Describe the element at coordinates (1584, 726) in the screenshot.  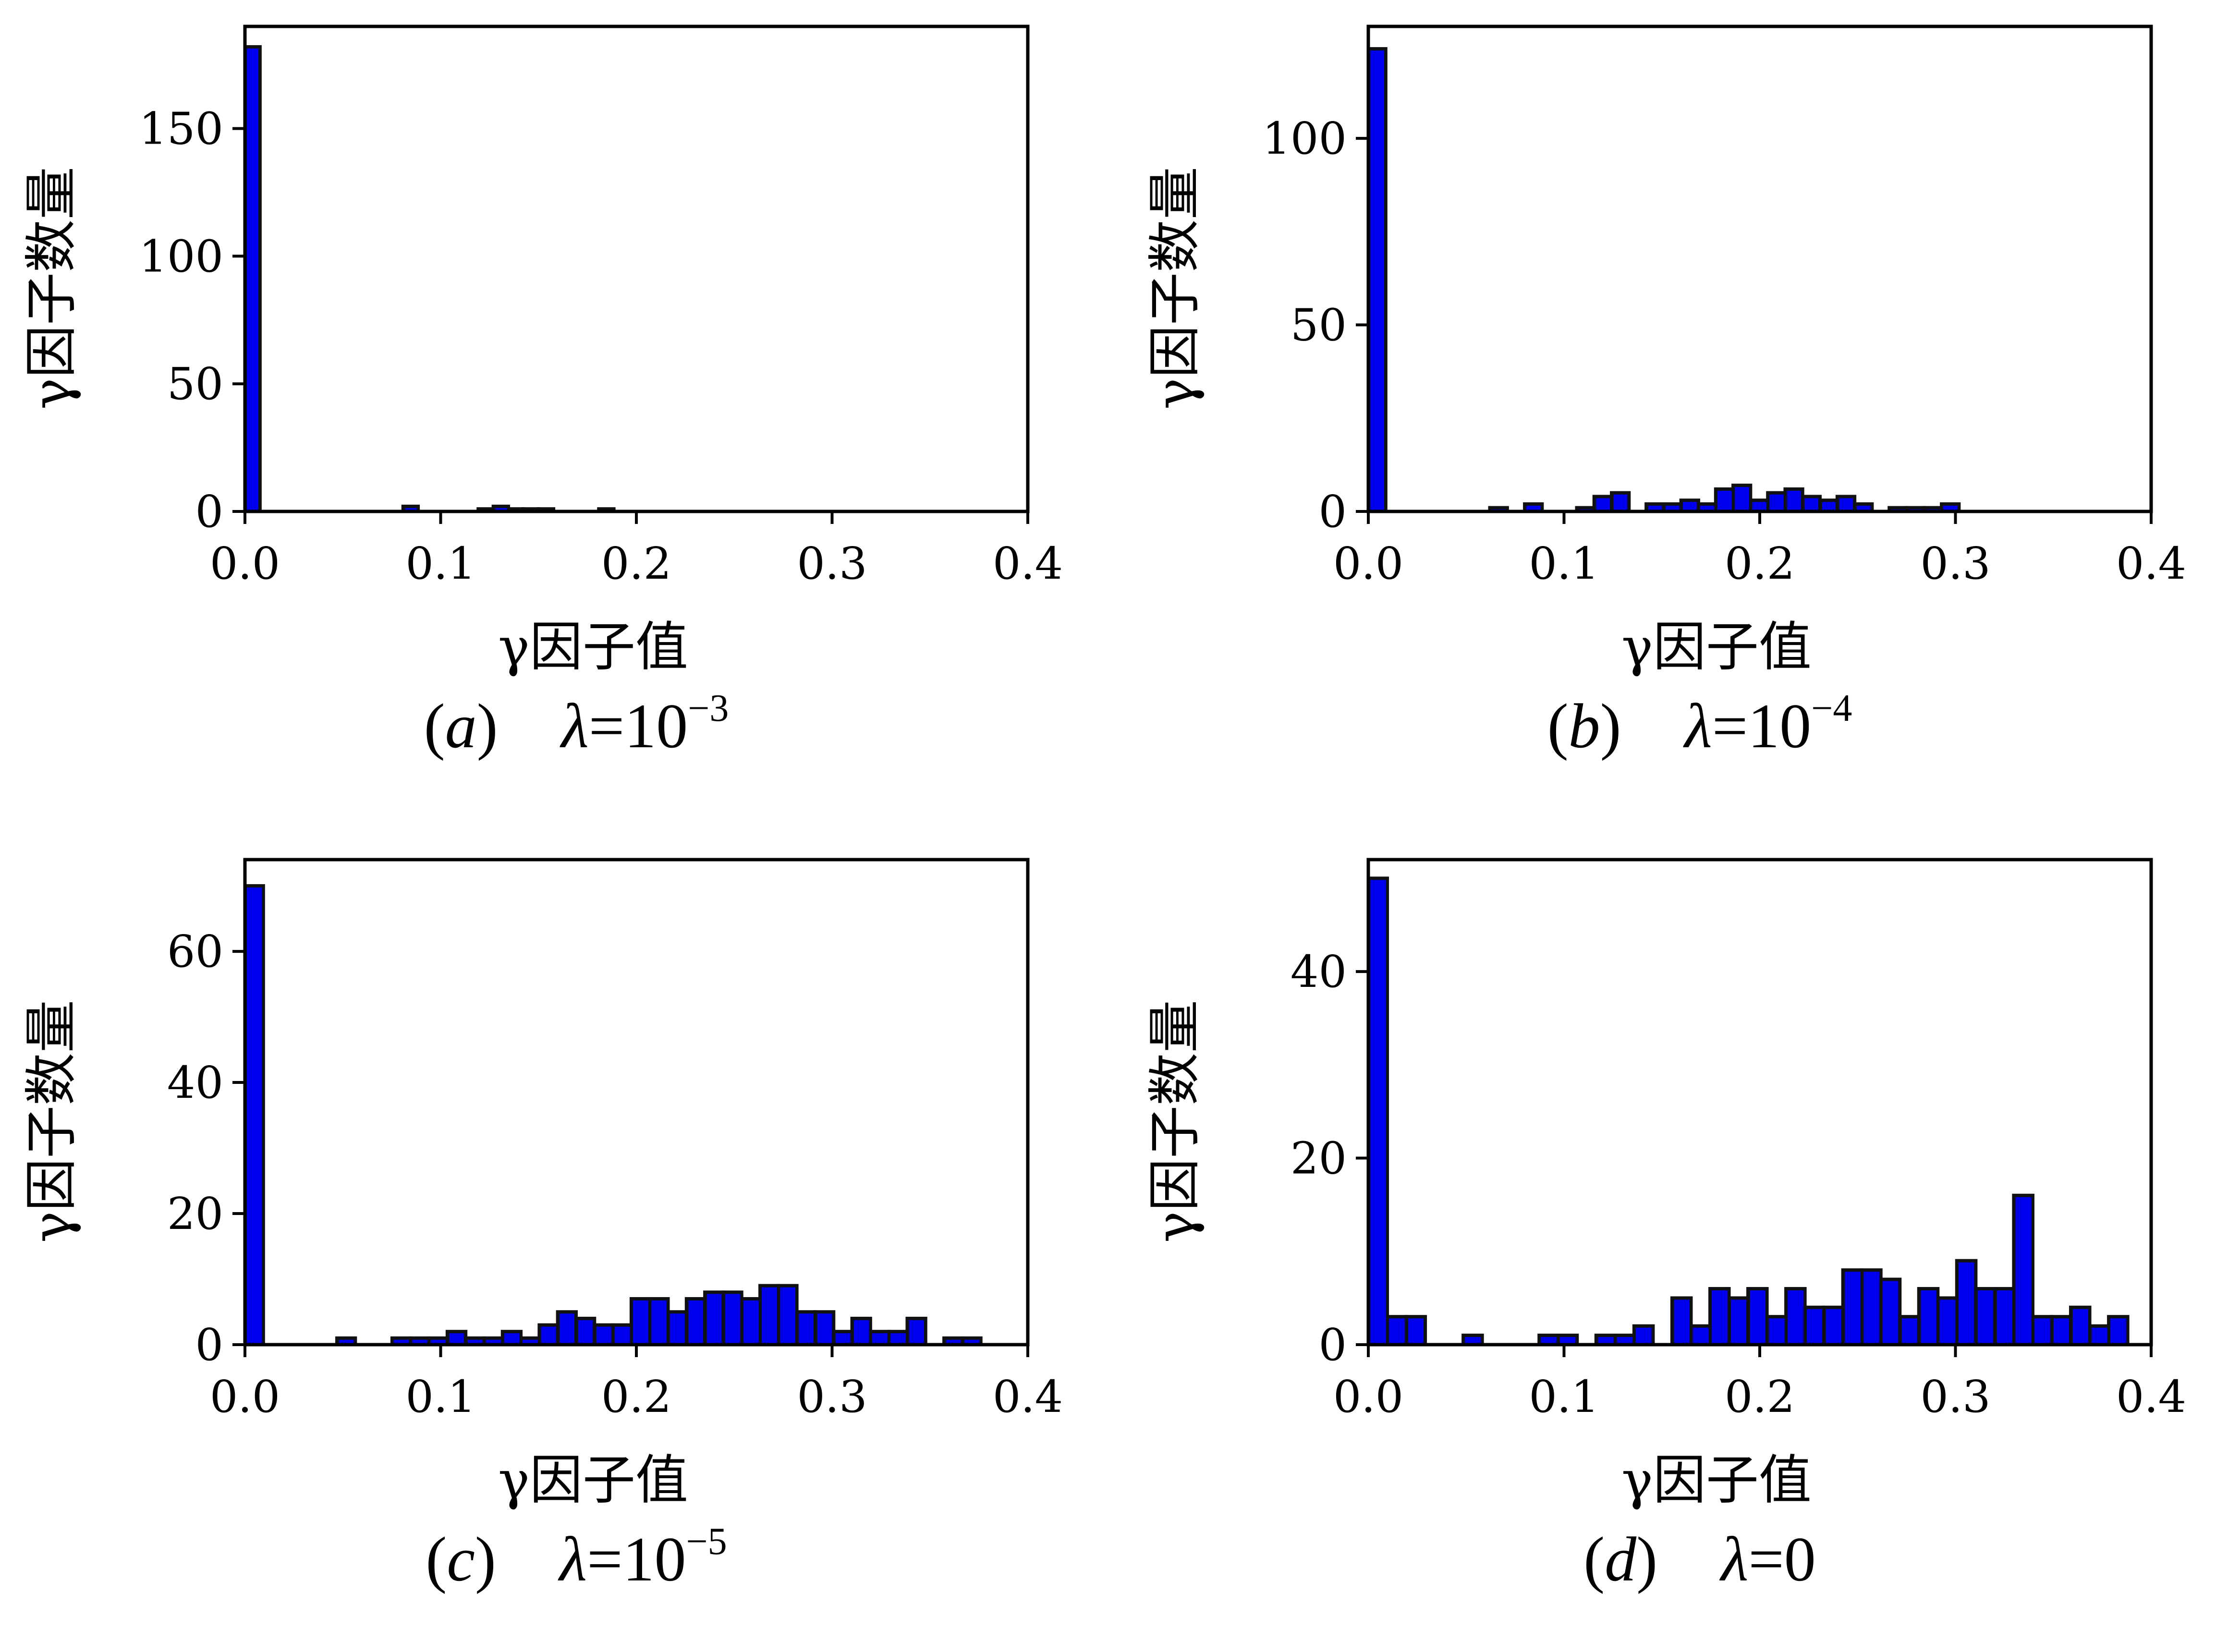
I see `caption-letter: b` at that location.